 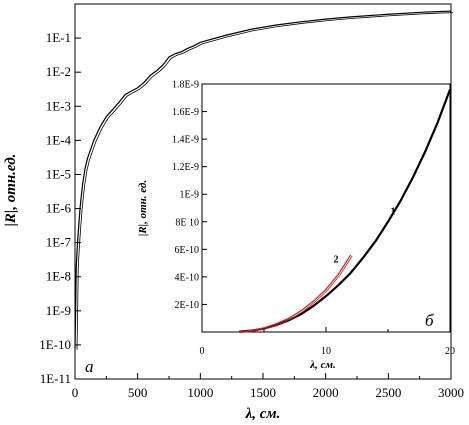 What do you see at coordinates (185, 167) in the screenshot?
I see `inset-y-tick-label: 1.2E-9` at bounding box center [185, 167].